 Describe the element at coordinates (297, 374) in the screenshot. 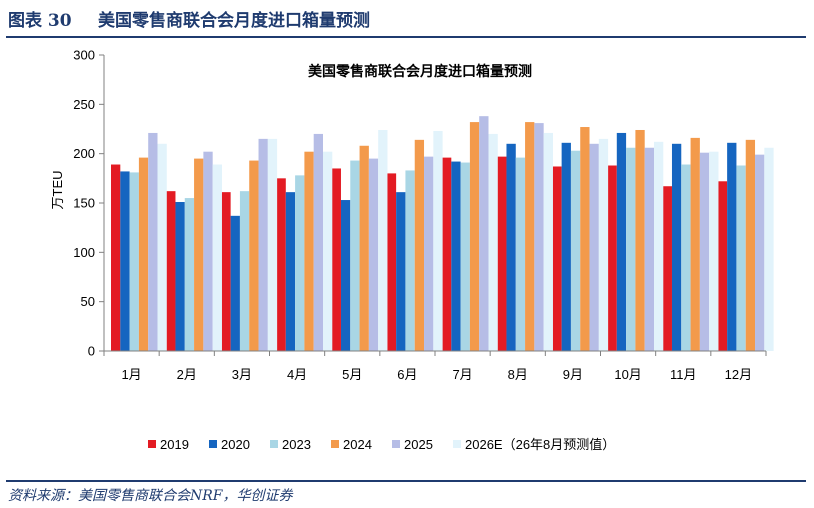

I see `x-tick-label: 4月` at that location.